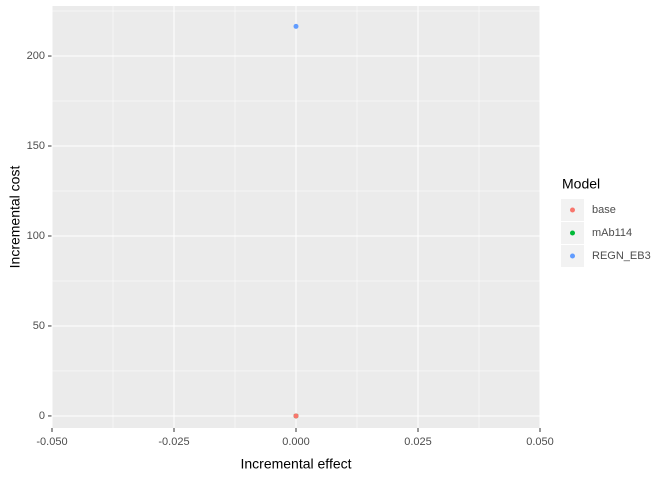  Describe the element at coordinates (621, 256) in the screenshot. I see `legend-label: REGN_EB3` at that location.